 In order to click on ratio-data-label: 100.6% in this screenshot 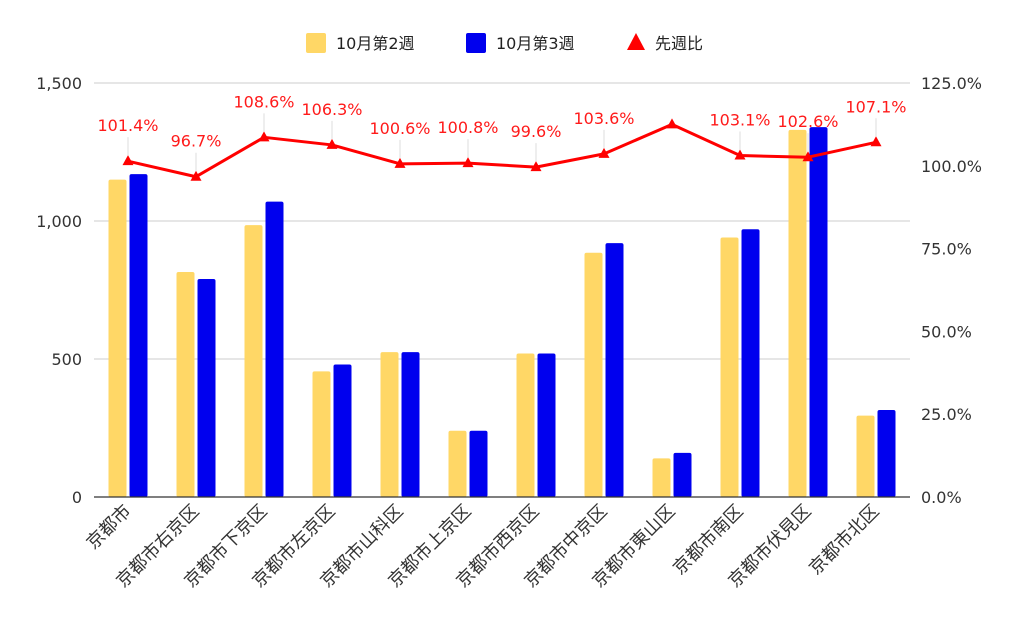, I will do `click(399, 128)`.